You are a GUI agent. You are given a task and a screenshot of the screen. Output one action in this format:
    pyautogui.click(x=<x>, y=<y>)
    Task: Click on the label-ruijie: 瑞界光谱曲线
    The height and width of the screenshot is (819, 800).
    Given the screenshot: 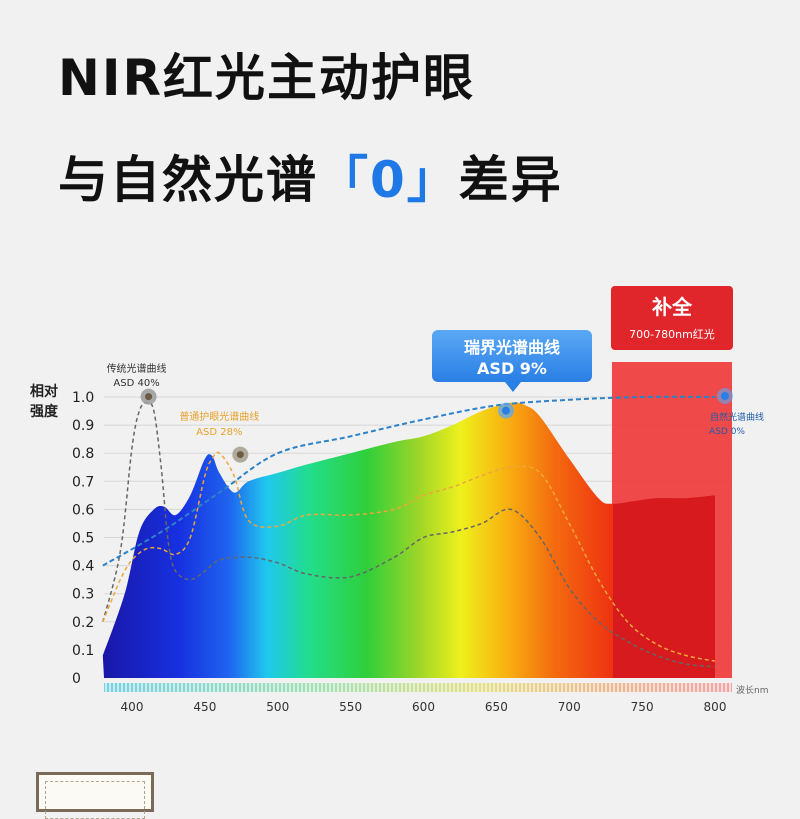 What is the action you would take?
    pyautogui.click(x=512, y=347)
    